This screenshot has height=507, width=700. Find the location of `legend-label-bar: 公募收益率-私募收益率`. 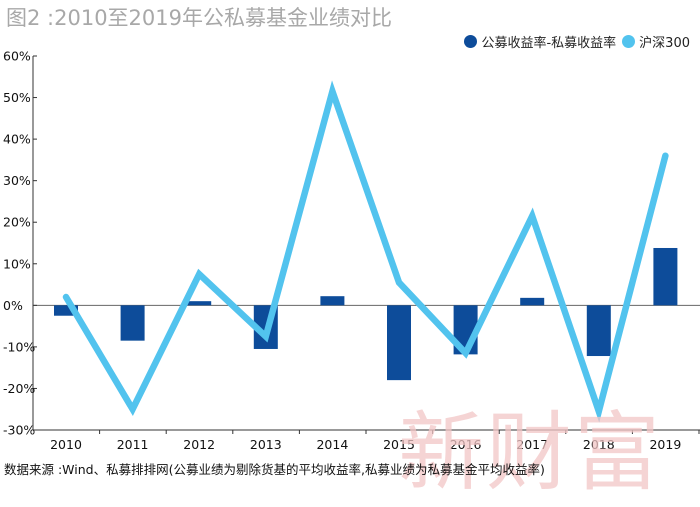

legend-label-bar: 公募收益率-私募收益率 is located at coordinates (549, 43).